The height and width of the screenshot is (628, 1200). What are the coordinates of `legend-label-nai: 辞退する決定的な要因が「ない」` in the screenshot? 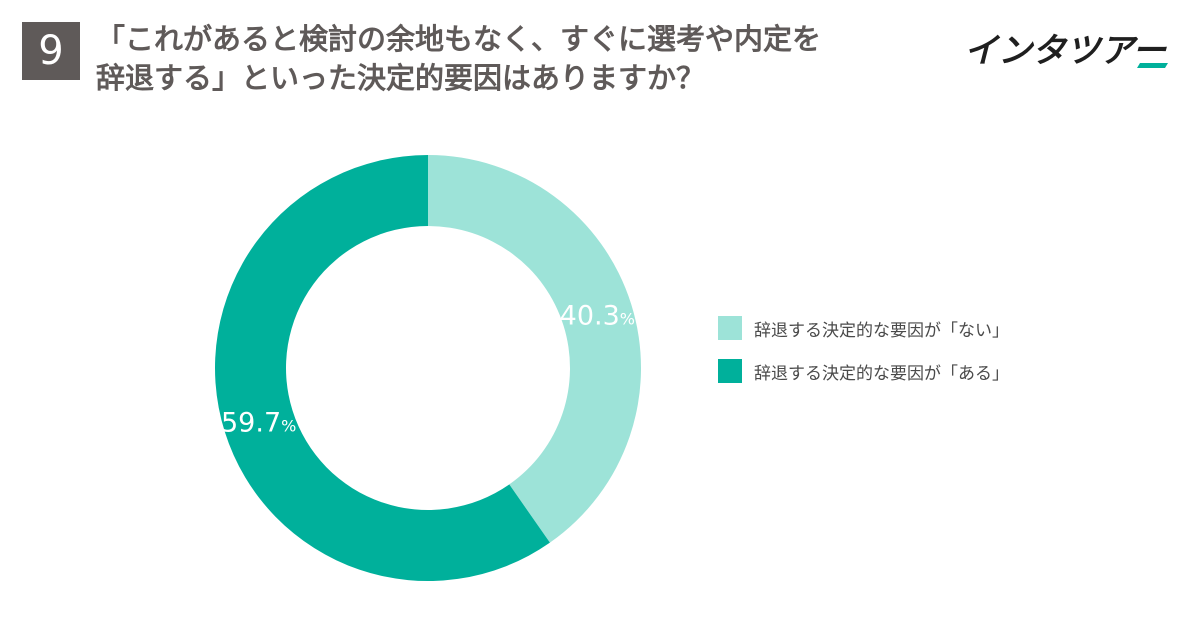 It's located at (881, 330).